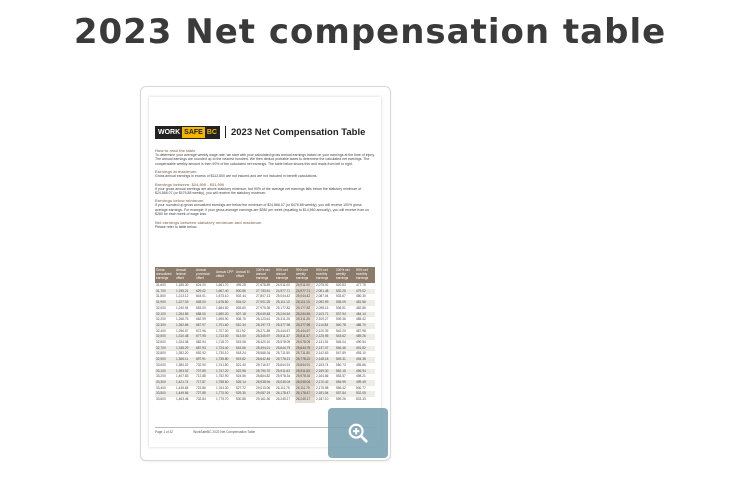 This screenshot has width=740, height=492. I want to click on table-cell: 1,213.12, so click(182, 296).